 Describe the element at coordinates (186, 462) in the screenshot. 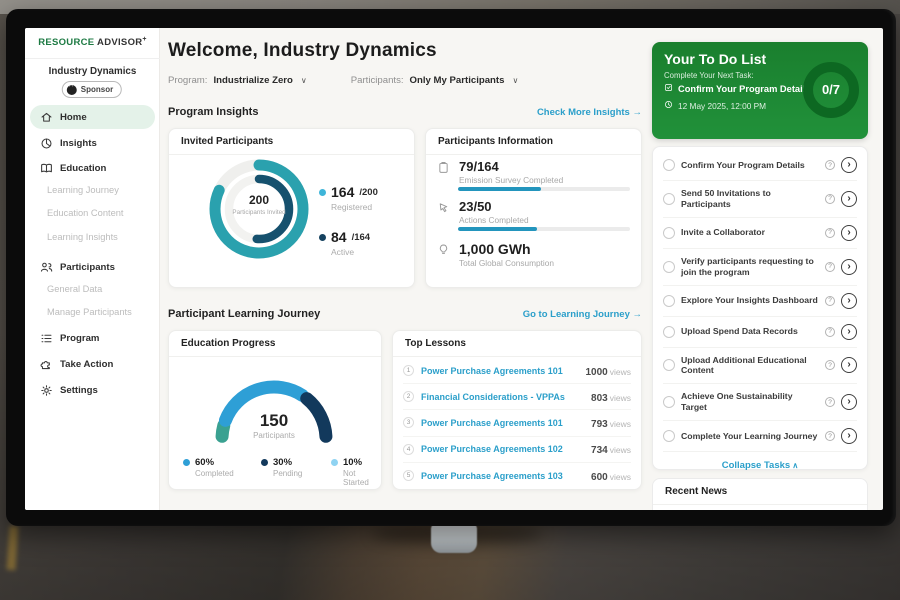

I see `completed-dot` at that location.